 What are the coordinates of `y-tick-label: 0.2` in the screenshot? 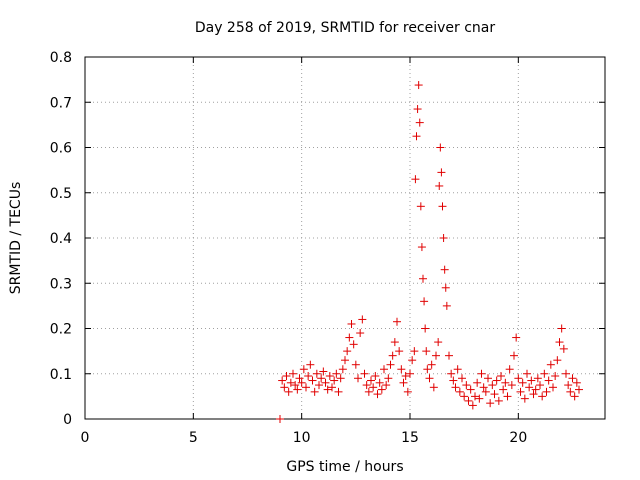 It's located at (61, 330).